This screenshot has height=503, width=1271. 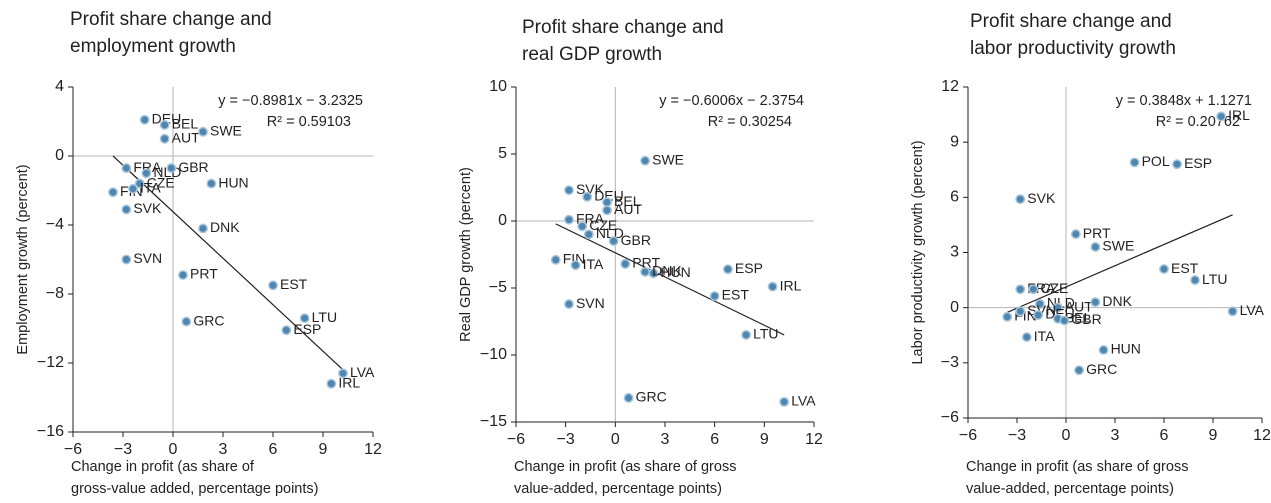 What do you see at coordinates (1066, 435) in the screenshot?
I see `x-tick-label: 0` at bounding box center [1066, 435].